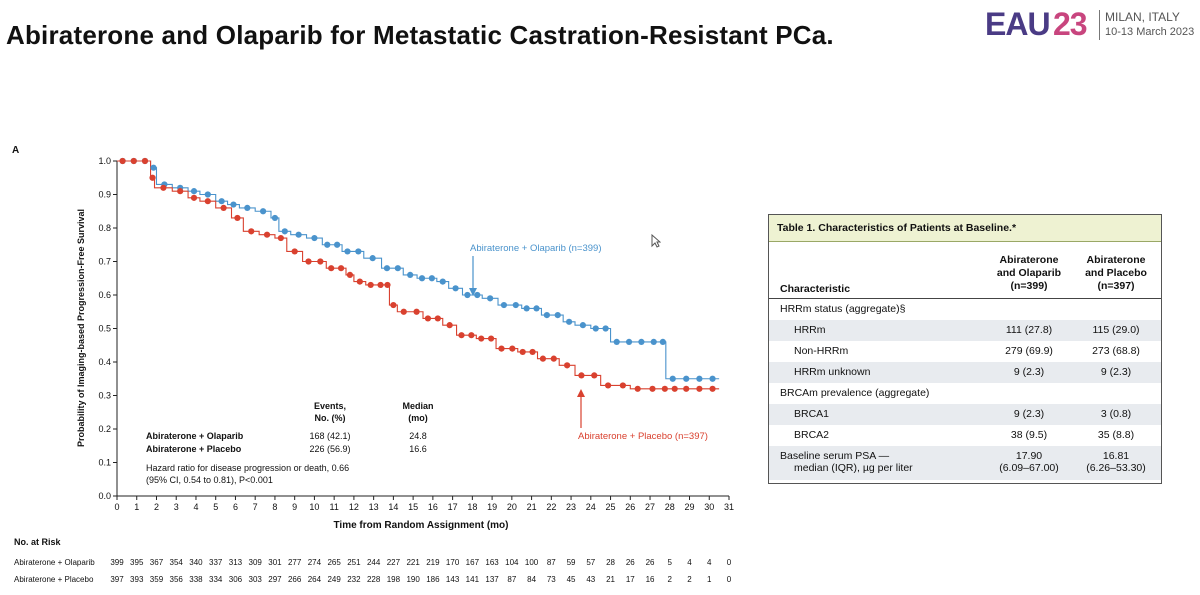  Describe the element at coordinates (413, 507) in the screenshot. I see `x-tick-label: 15` at that location.